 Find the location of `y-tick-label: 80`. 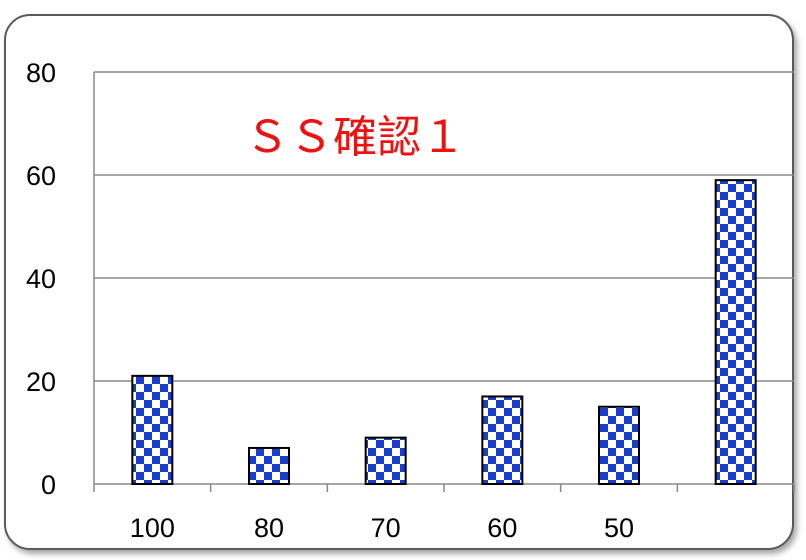

y-tick-label: 80 is located at coordinates (41, 73).